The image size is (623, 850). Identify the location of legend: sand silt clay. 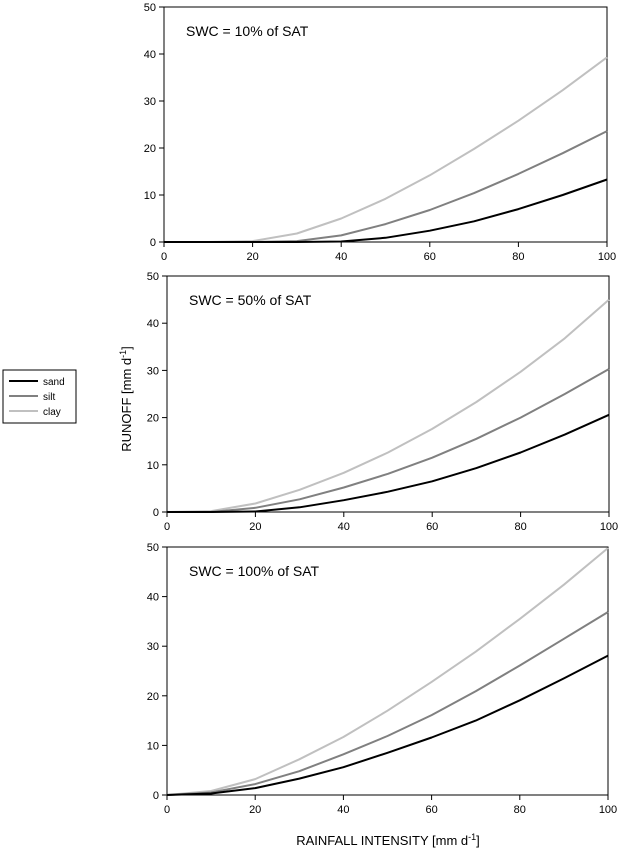
(39, 396).